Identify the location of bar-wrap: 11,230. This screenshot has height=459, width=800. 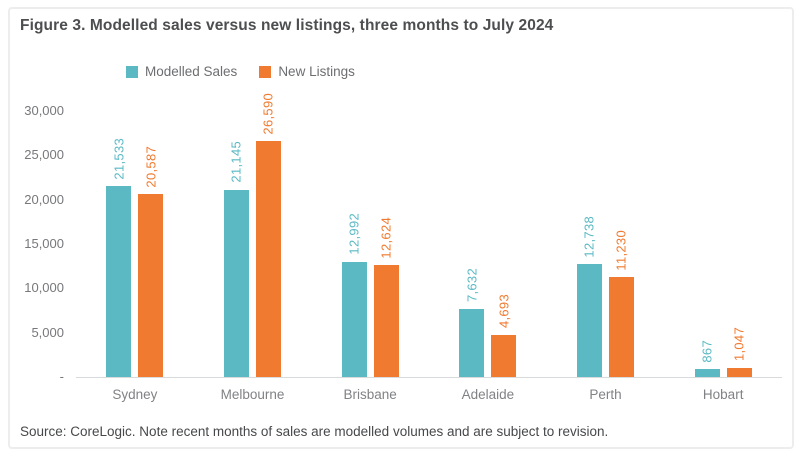
(621, 244).